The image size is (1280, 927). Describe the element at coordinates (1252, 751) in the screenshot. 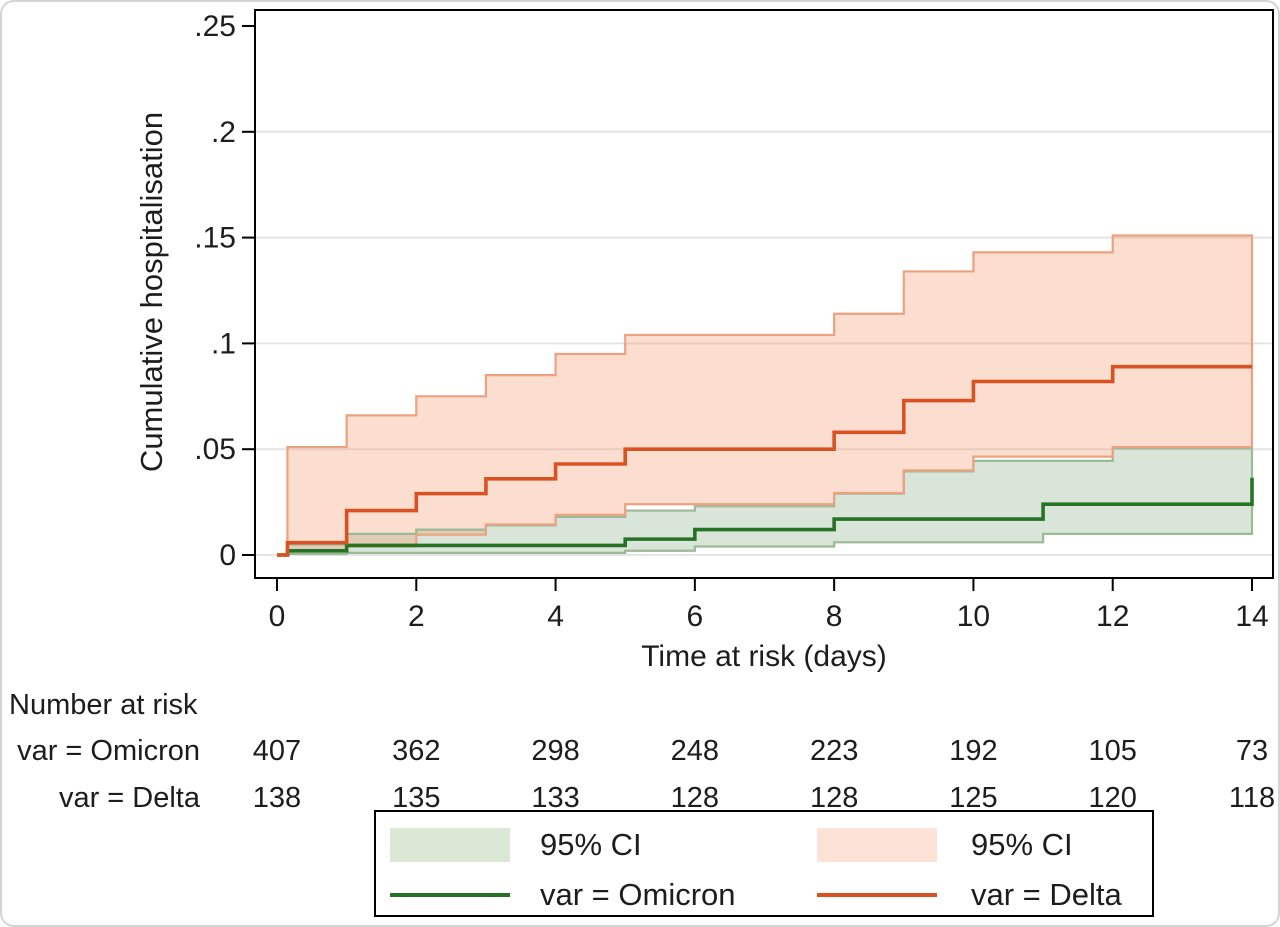

I see `at-risk-value: 73` at that location.